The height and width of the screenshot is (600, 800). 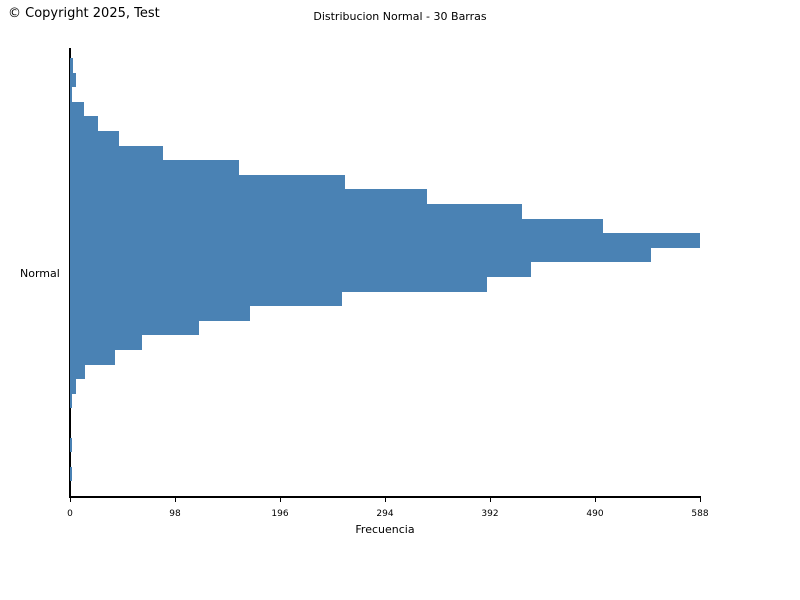 I want to click on x-tick-label: 196, so click(x=280, y=514).